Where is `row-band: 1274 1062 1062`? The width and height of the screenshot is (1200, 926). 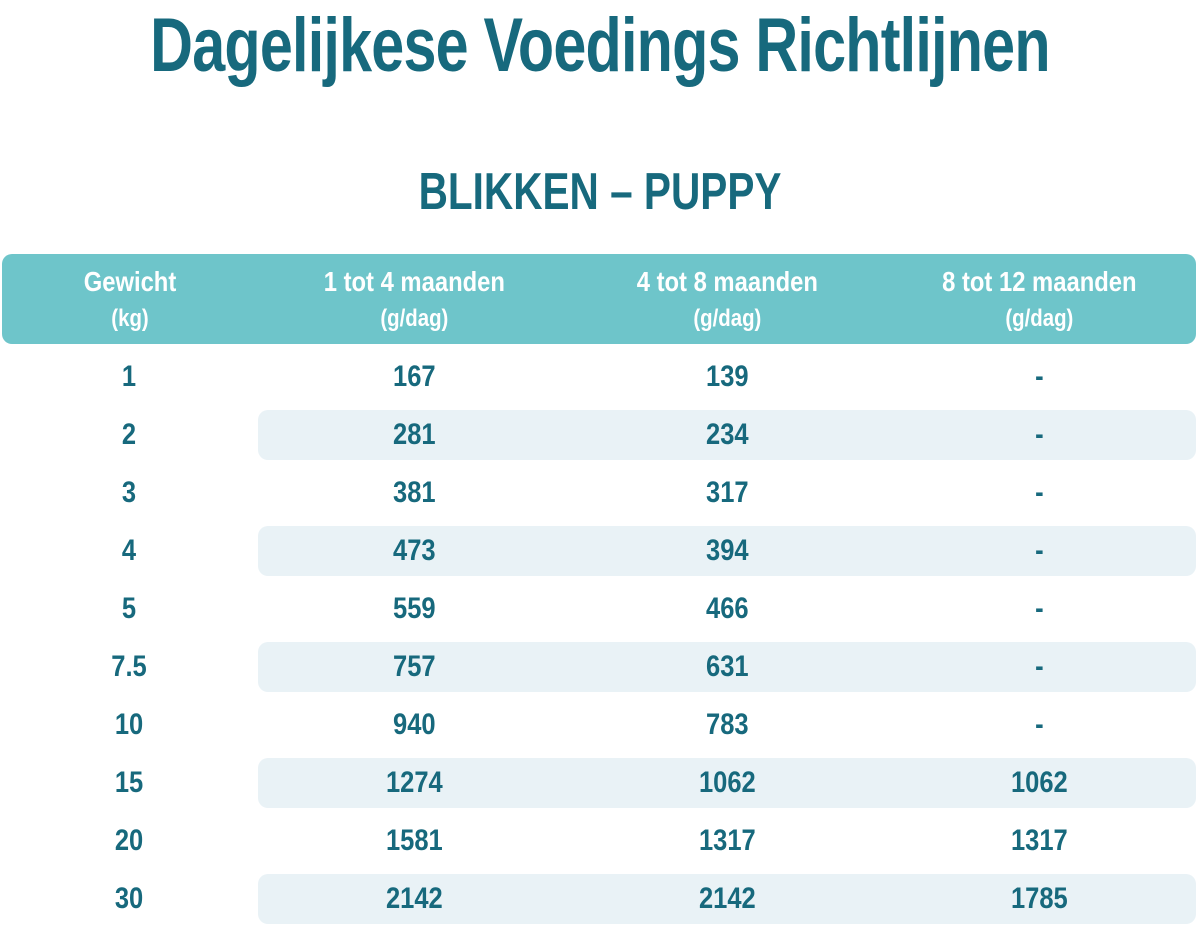 row-band: 1274 1062 1062 is located at coordinates (727, 783).